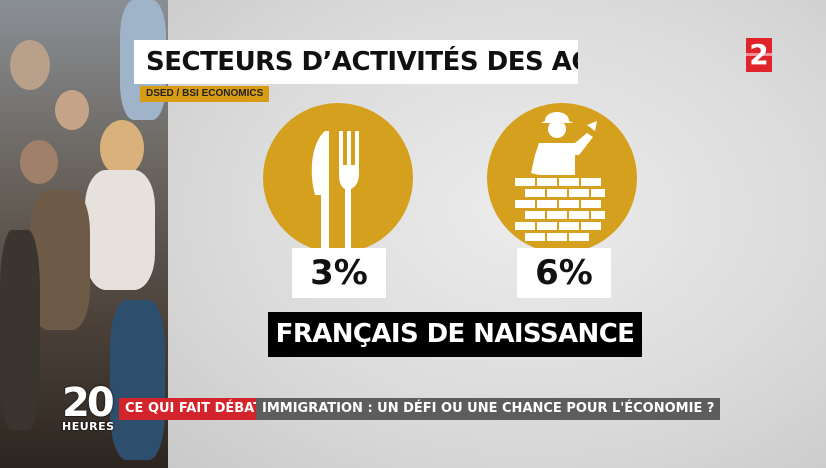 The width and height of the screenshot is (826, 468). What do you see at coordinates (335, 192) in the screenshot?
I see `fork-knife-icon` at bounding box center [335, 192].